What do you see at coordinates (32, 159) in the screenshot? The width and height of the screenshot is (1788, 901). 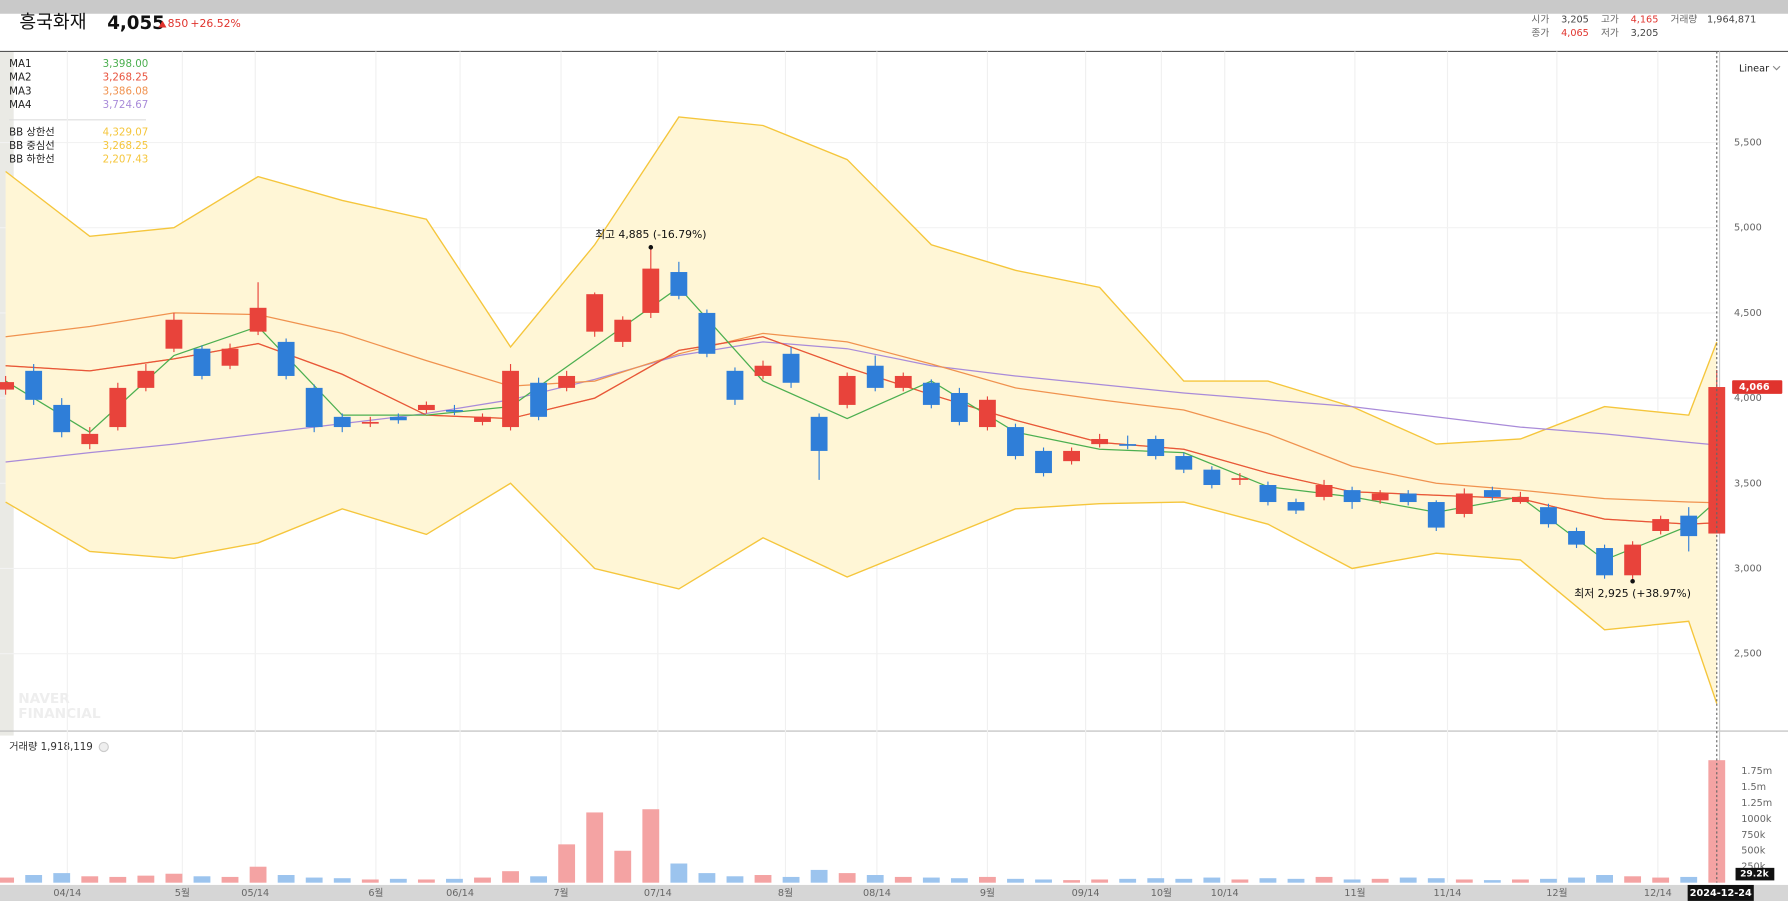 I see `legend-name: BB 하한선` at bounding box center [32, 159].